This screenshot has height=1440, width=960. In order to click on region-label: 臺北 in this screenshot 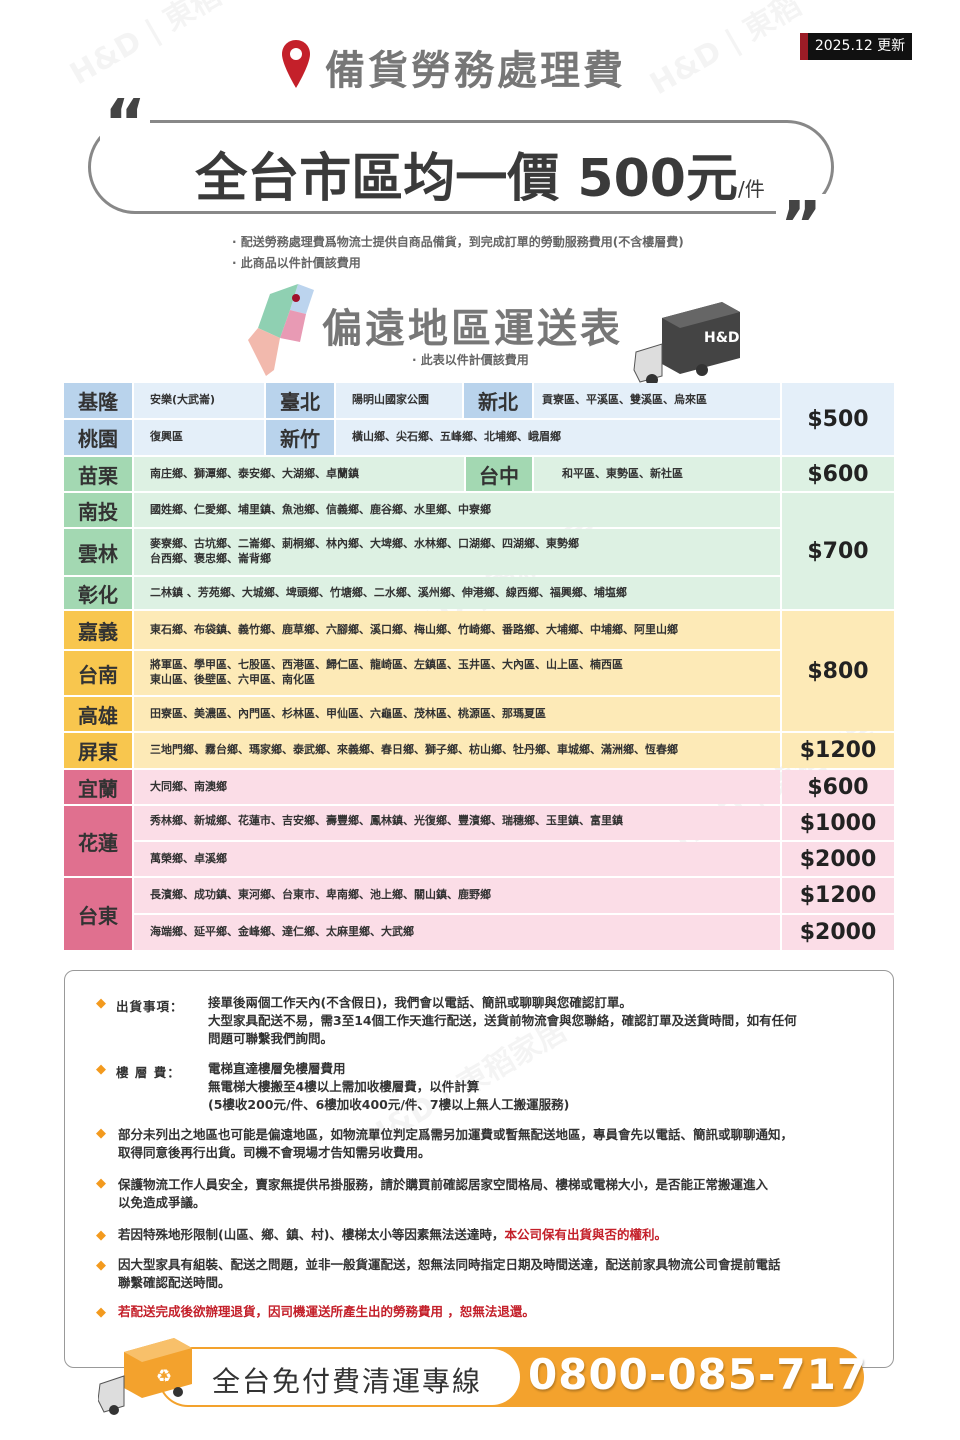, I will do `click(300, 400)`.